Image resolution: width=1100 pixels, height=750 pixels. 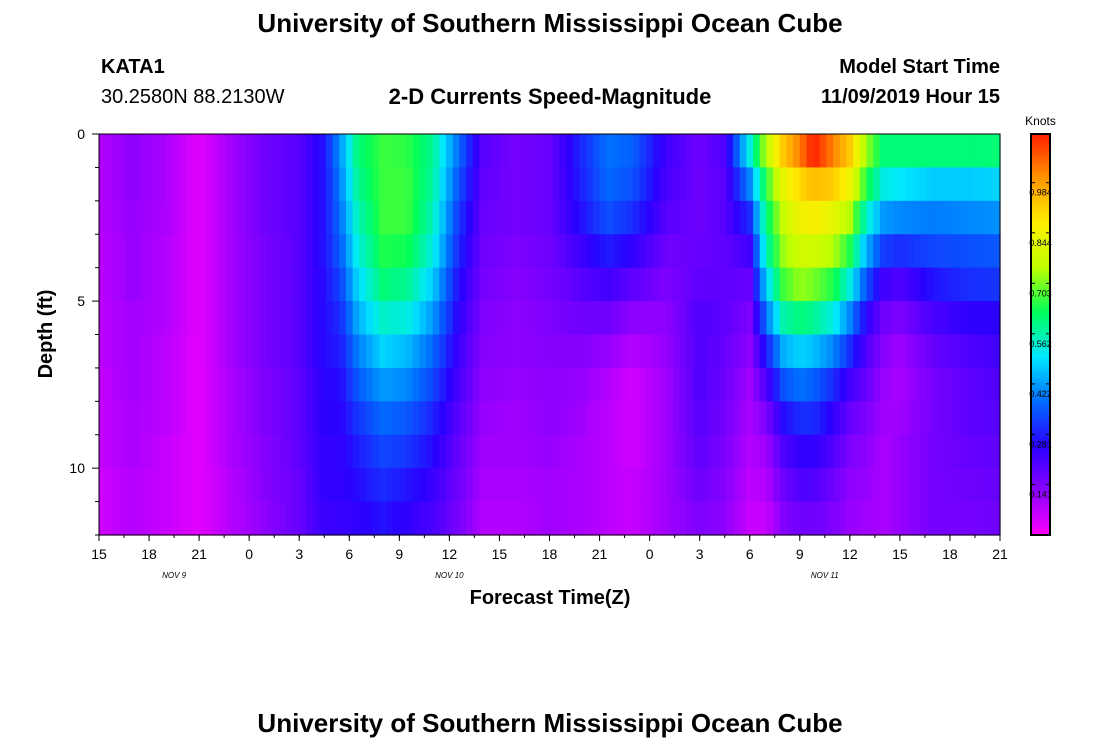 I want to click on station-position: 30.2580N 88.2130W, so click(x=193, y=97).